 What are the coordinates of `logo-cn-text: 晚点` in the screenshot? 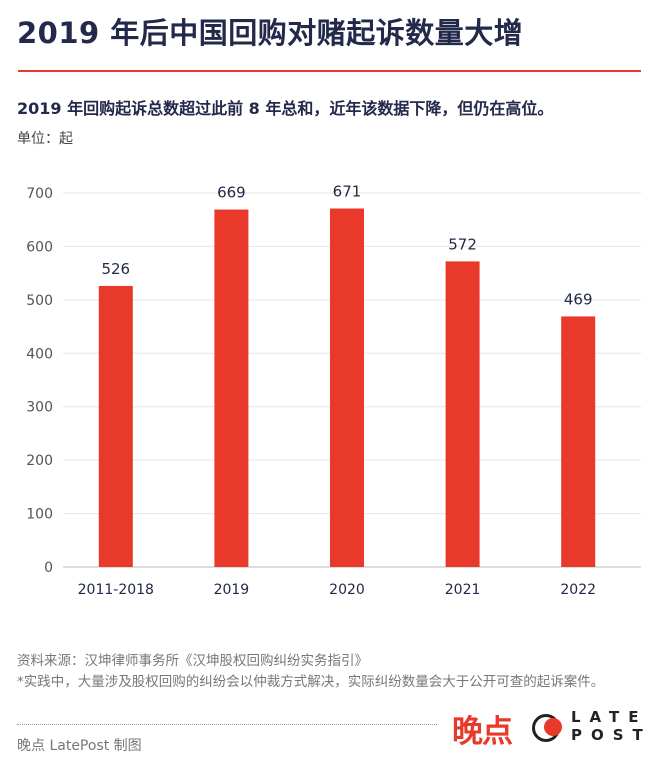 It's located at (482, 732).